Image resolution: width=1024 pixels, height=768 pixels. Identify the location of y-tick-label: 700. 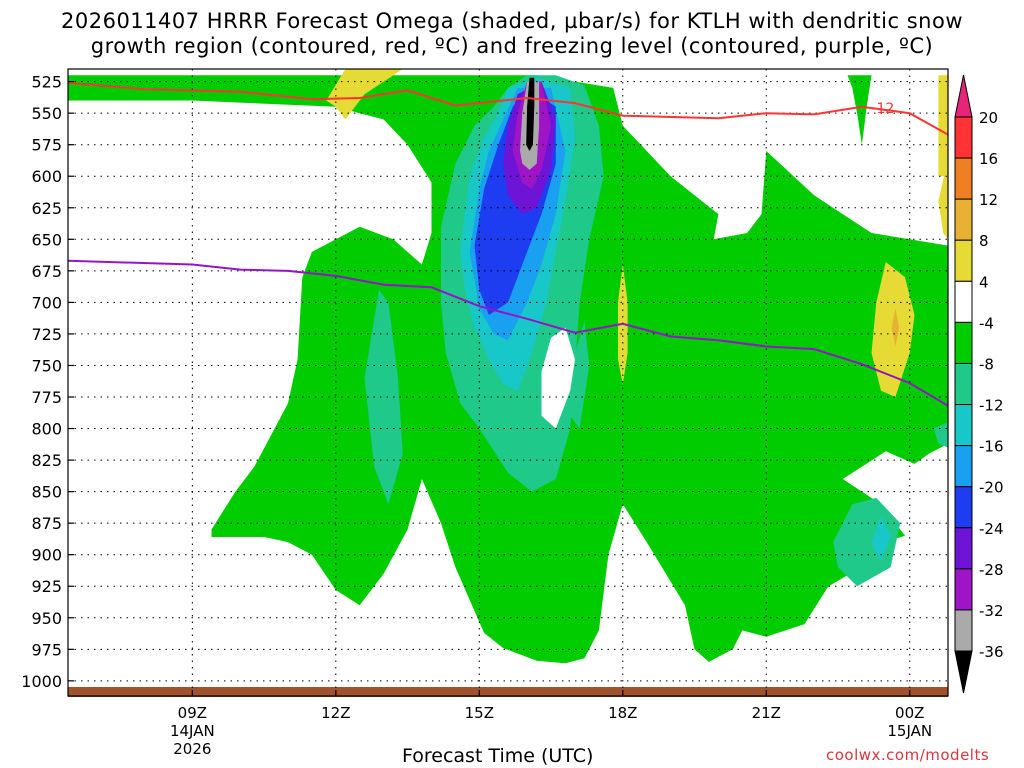
(46, 302).